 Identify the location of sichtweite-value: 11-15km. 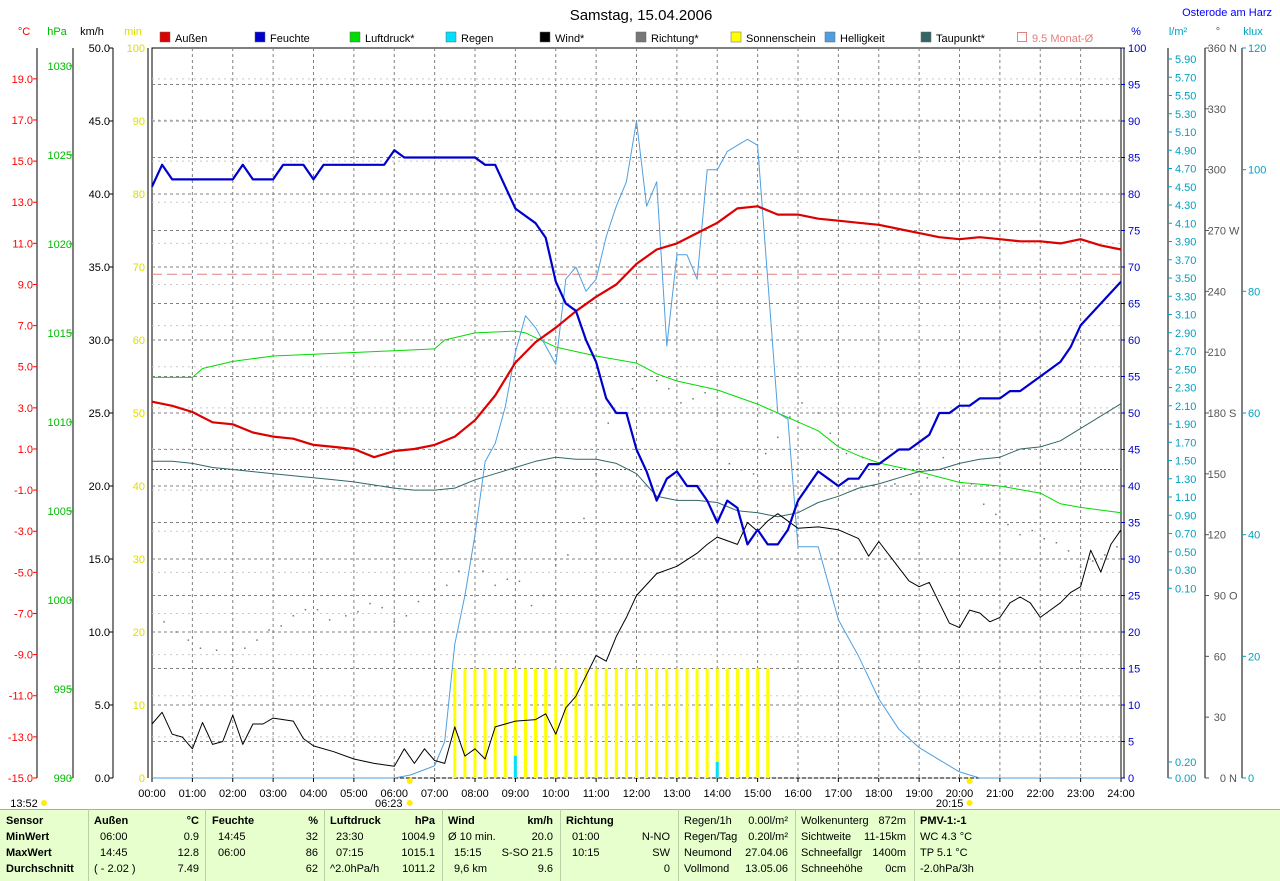
(885, 837).